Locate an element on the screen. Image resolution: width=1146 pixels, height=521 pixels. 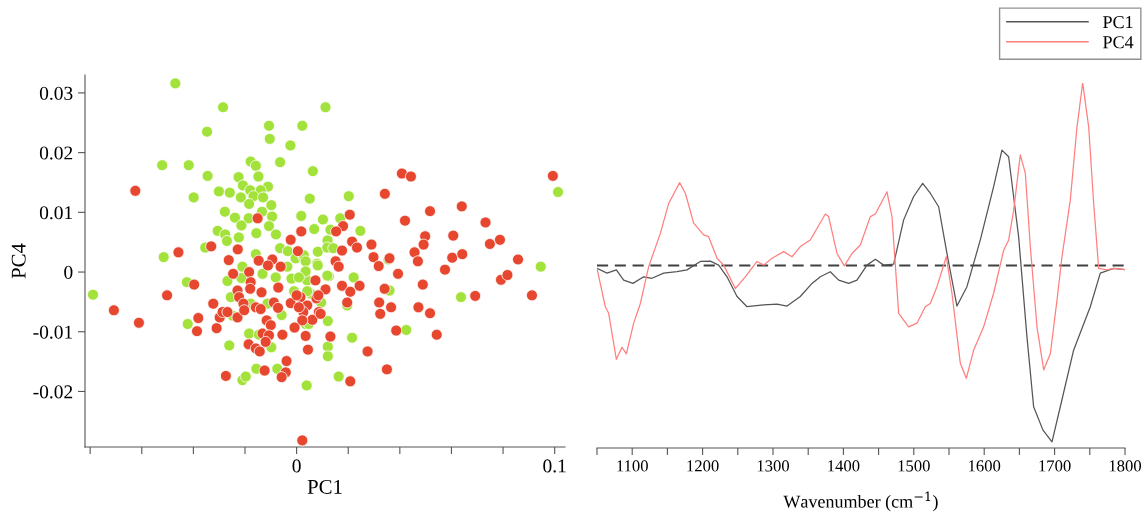
x-tick-label: 1800 is located at coordinates (1125, 466).